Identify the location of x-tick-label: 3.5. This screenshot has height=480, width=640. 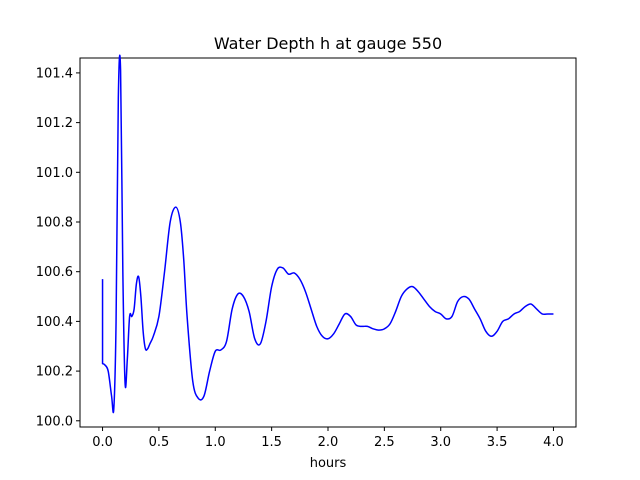
(497, 442).